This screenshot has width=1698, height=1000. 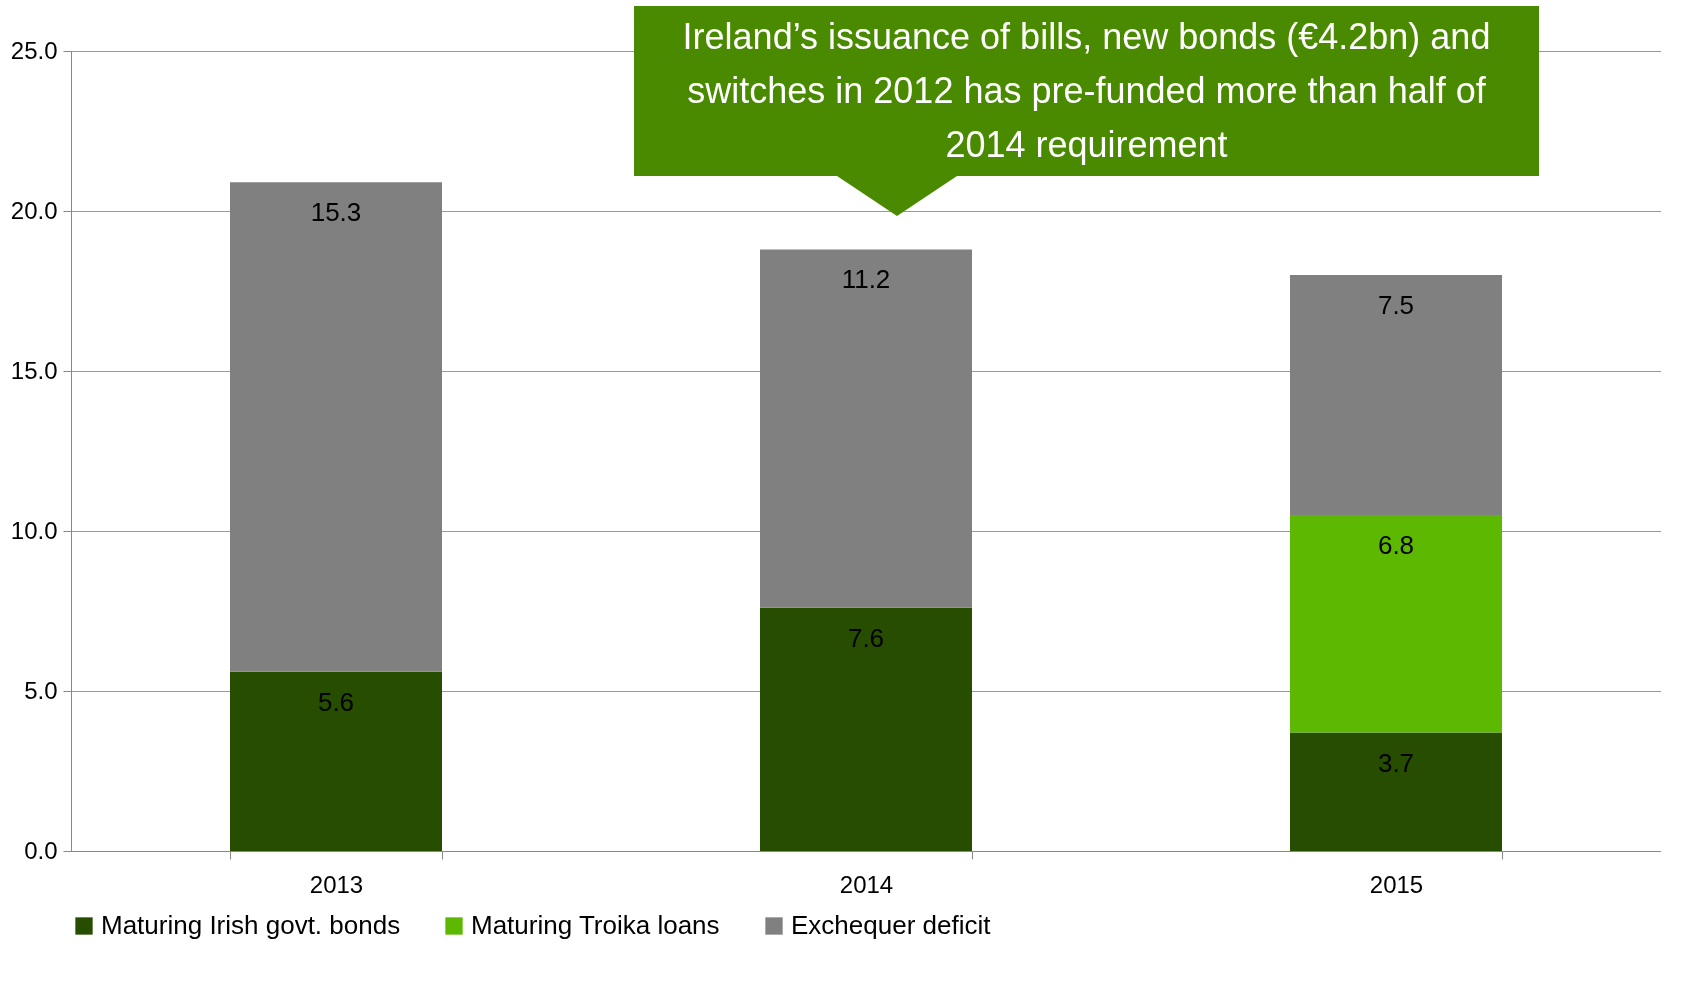 What do you see at coordinates (1396, 305) in the screenshot?
I see `data-label: 7.5` at bounding box center [1396, 305].